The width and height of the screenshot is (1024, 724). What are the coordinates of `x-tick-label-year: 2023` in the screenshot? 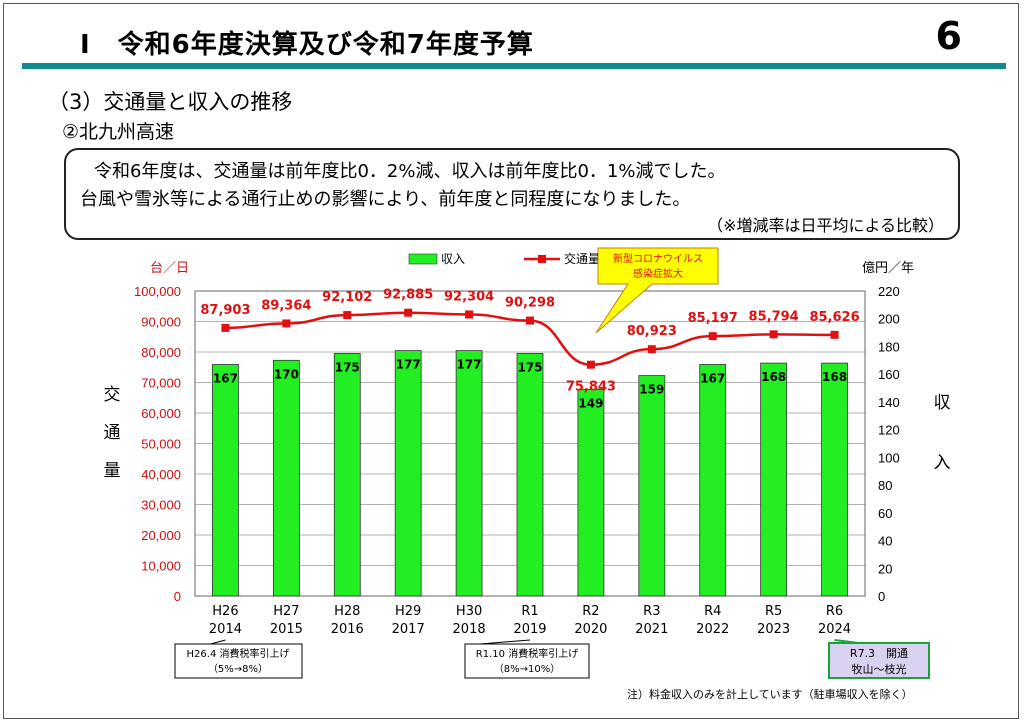 It's located at (773, 629).